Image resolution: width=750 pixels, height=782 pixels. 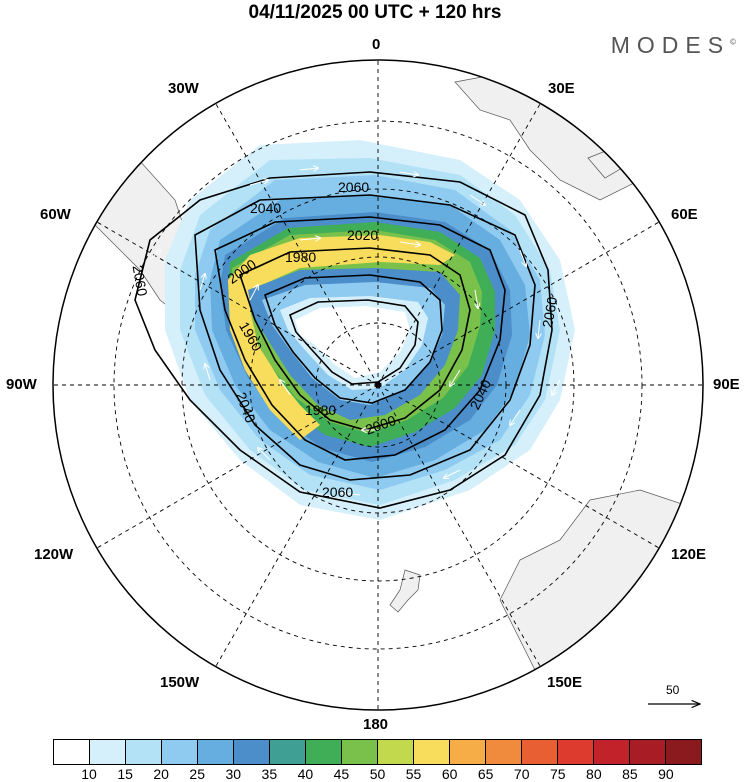 I want to click on colorbar-tick-label: 40, so click(x=305, y=774).